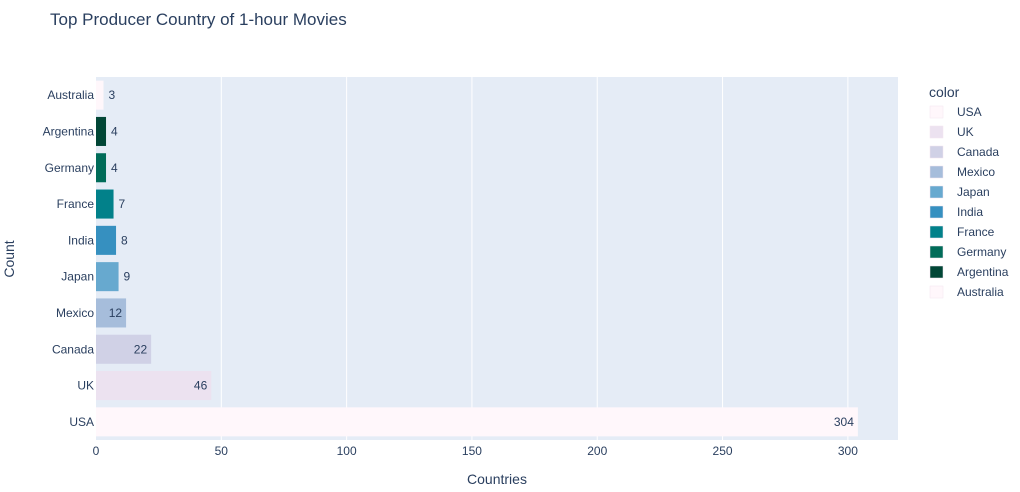  I want to click on bar-india, so click(106, 240).